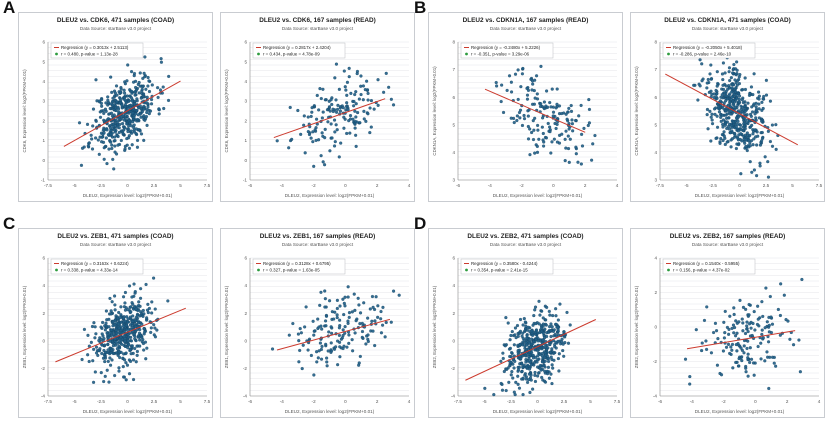 This screenshot has height=428, width=825. Describe the element at coordinates (291, 54) in the screenshot. I see `legend-stats-text: r = 0.434, p-value = 4.78e-09` at that location.